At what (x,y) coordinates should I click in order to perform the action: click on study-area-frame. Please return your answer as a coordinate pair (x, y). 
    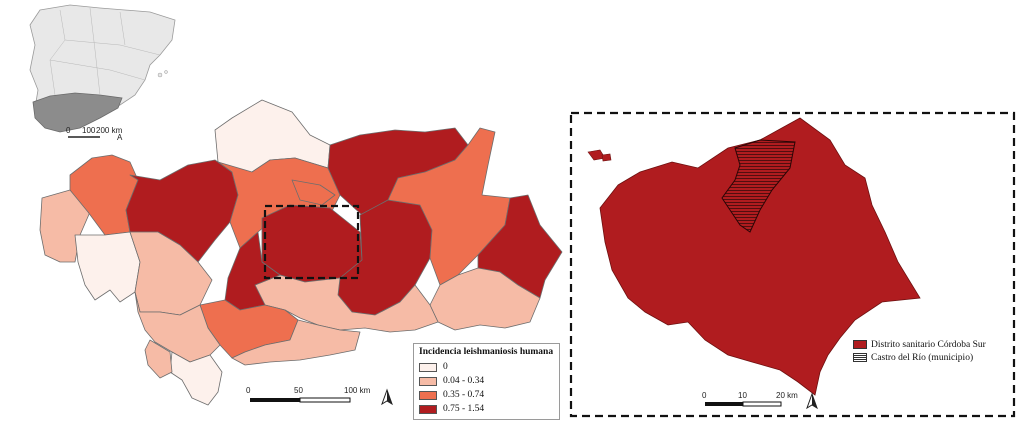
    Looking at the image, I should click on (311, 242).